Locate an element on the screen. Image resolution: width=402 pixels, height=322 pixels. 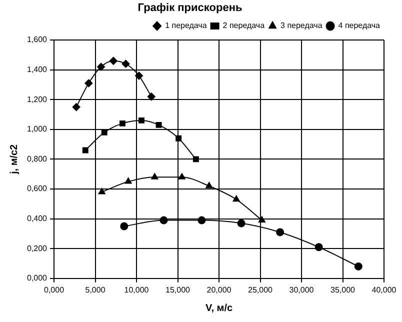
legend-label: 1 передача is located at coordinates (186, 25).